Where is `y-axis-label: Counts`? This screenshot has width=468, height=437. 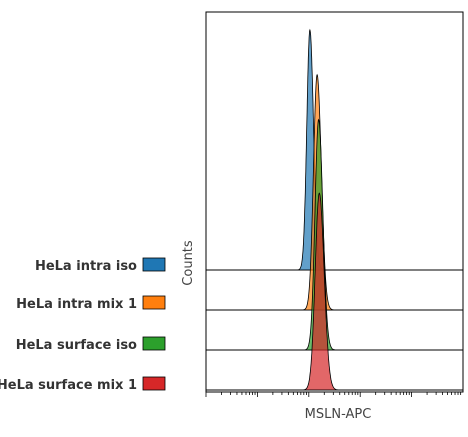 y-axis-label: Counts is located at coordinates (188, 263).